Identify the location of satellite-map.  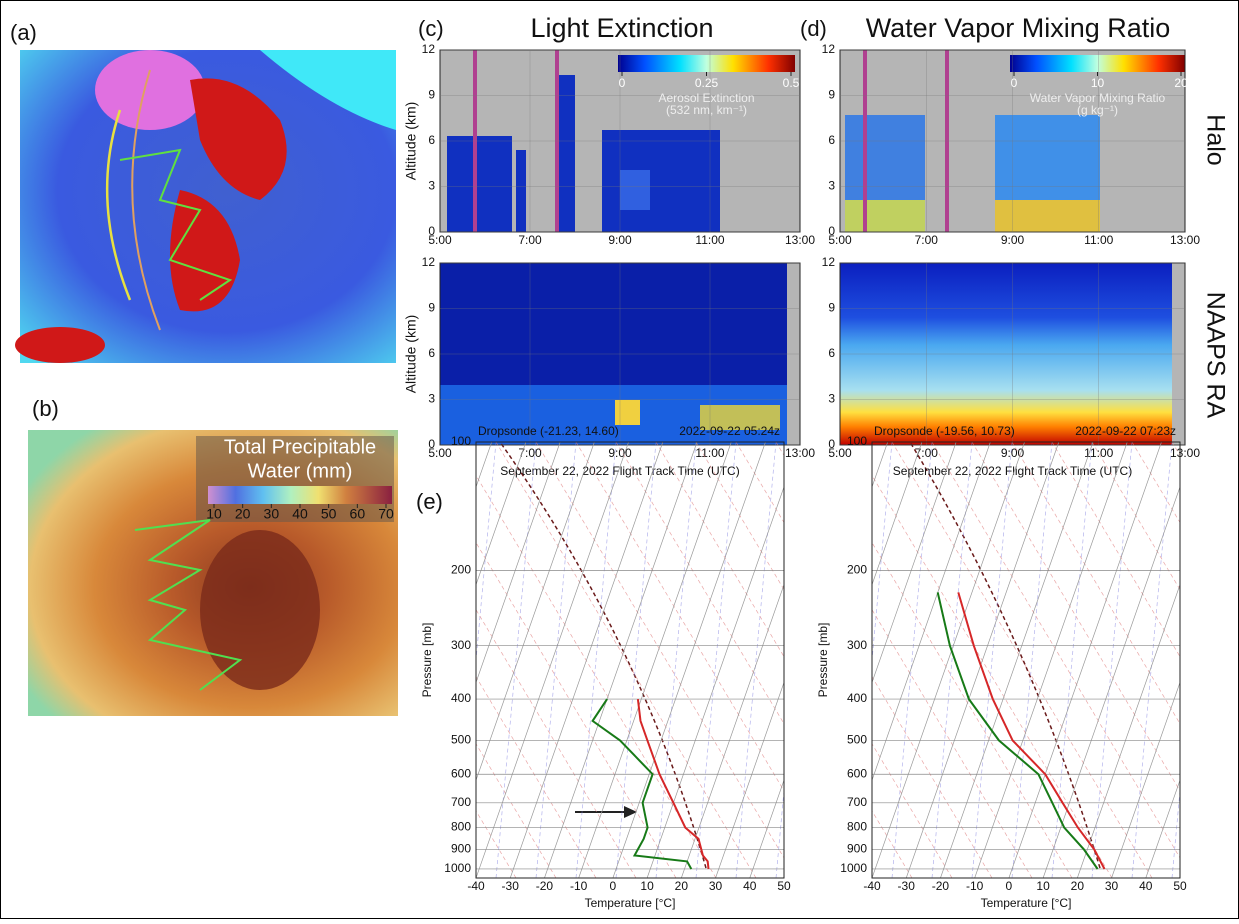
(205, 206).